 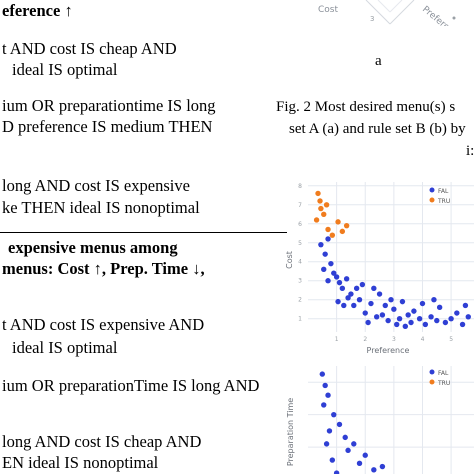 I want to click on text-line-11: ideal IS optimal, so click(x=65, y=347).